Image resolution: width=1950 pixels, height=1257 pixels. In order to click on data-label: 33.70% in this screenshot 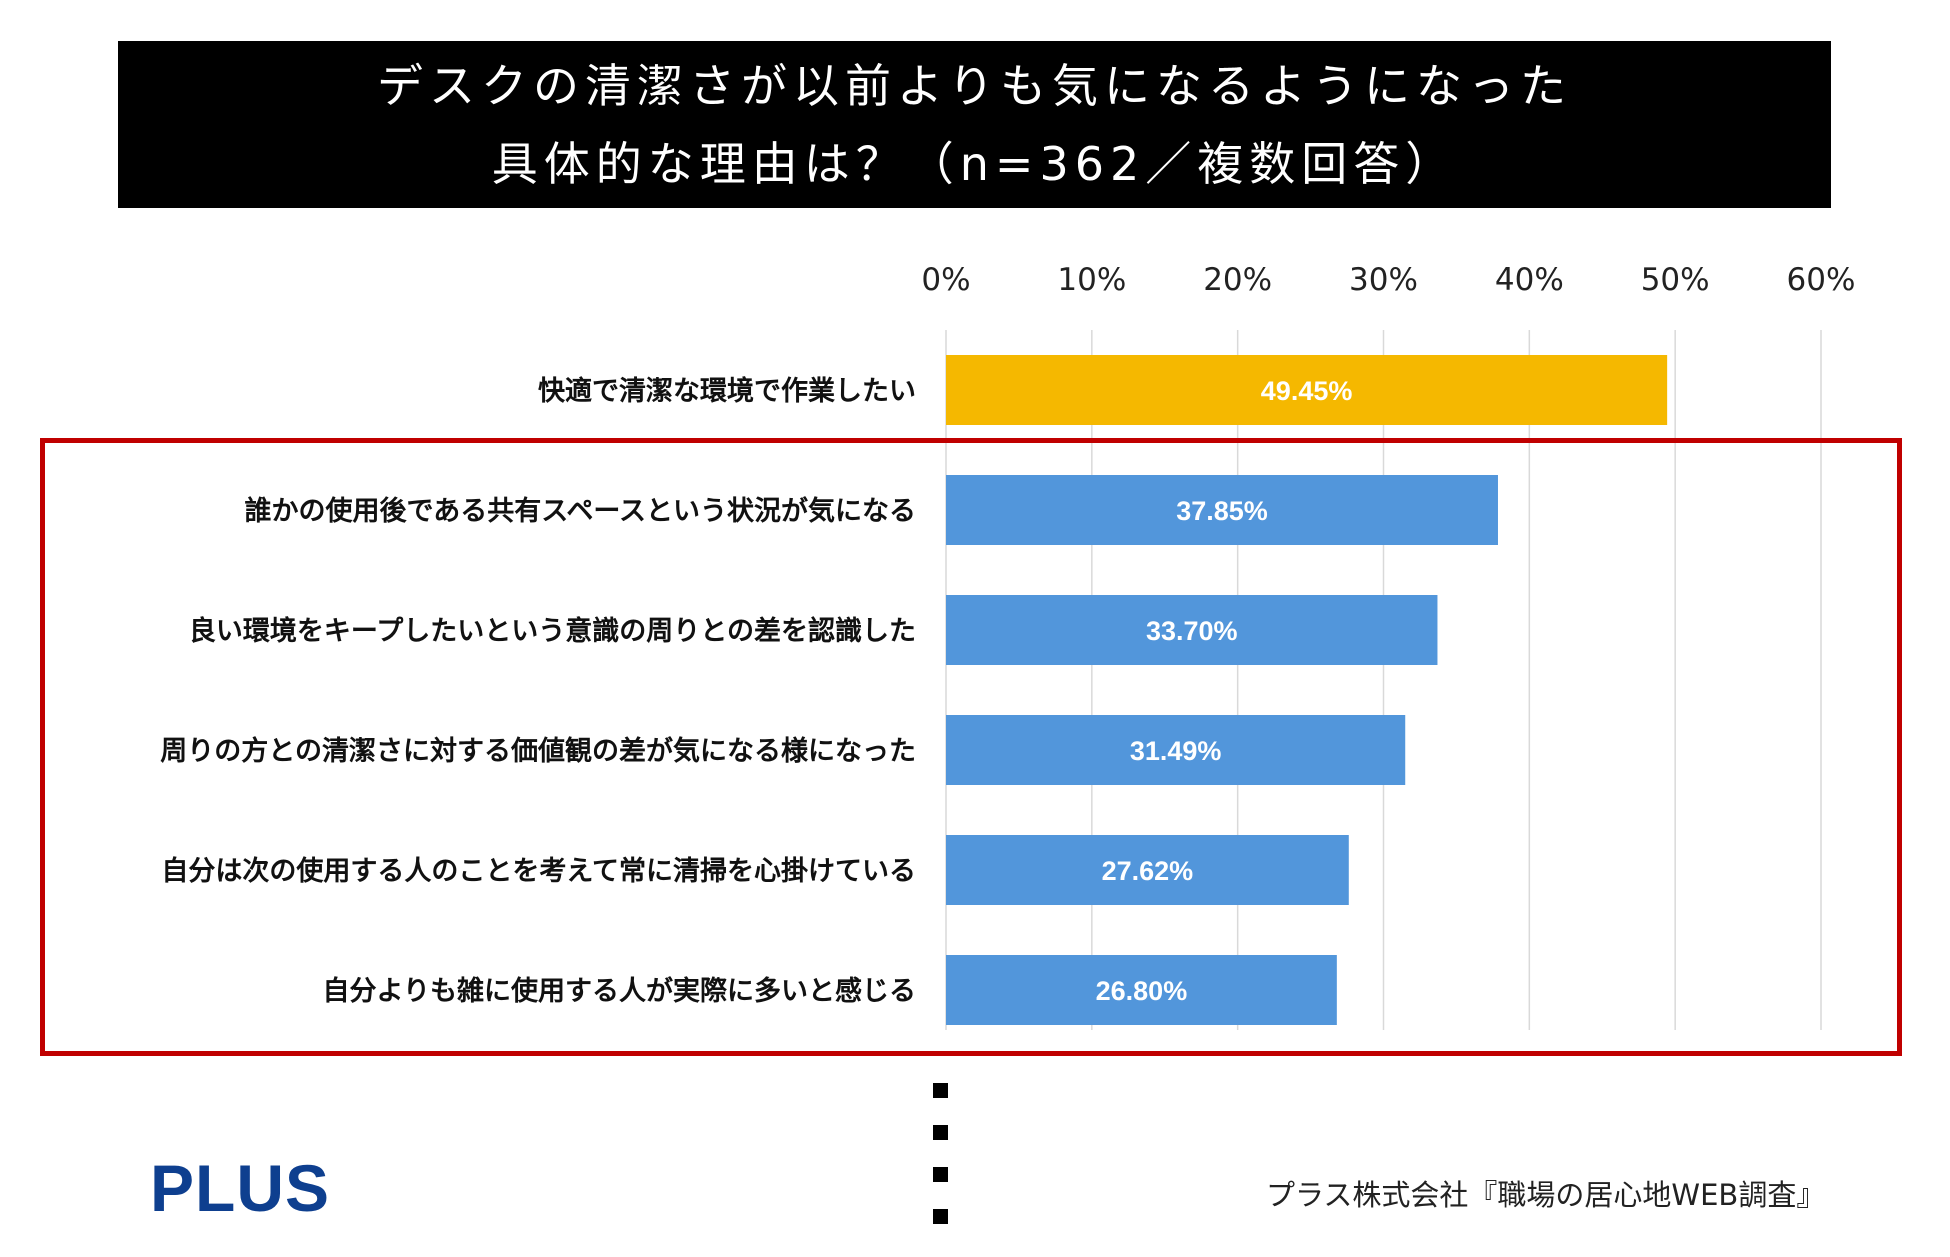, I will do `click(1192, 631)`.